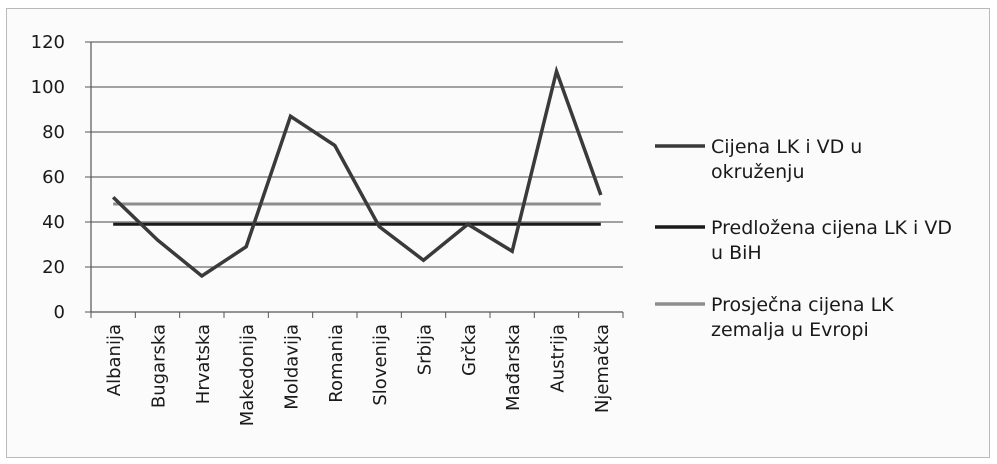 The height and width of the screenshot is (464, 997). What do you see at coordinates (380, 365) in the screenshot?
I see `x-tick-label: Slovenija` at bounding box center [380, 365].